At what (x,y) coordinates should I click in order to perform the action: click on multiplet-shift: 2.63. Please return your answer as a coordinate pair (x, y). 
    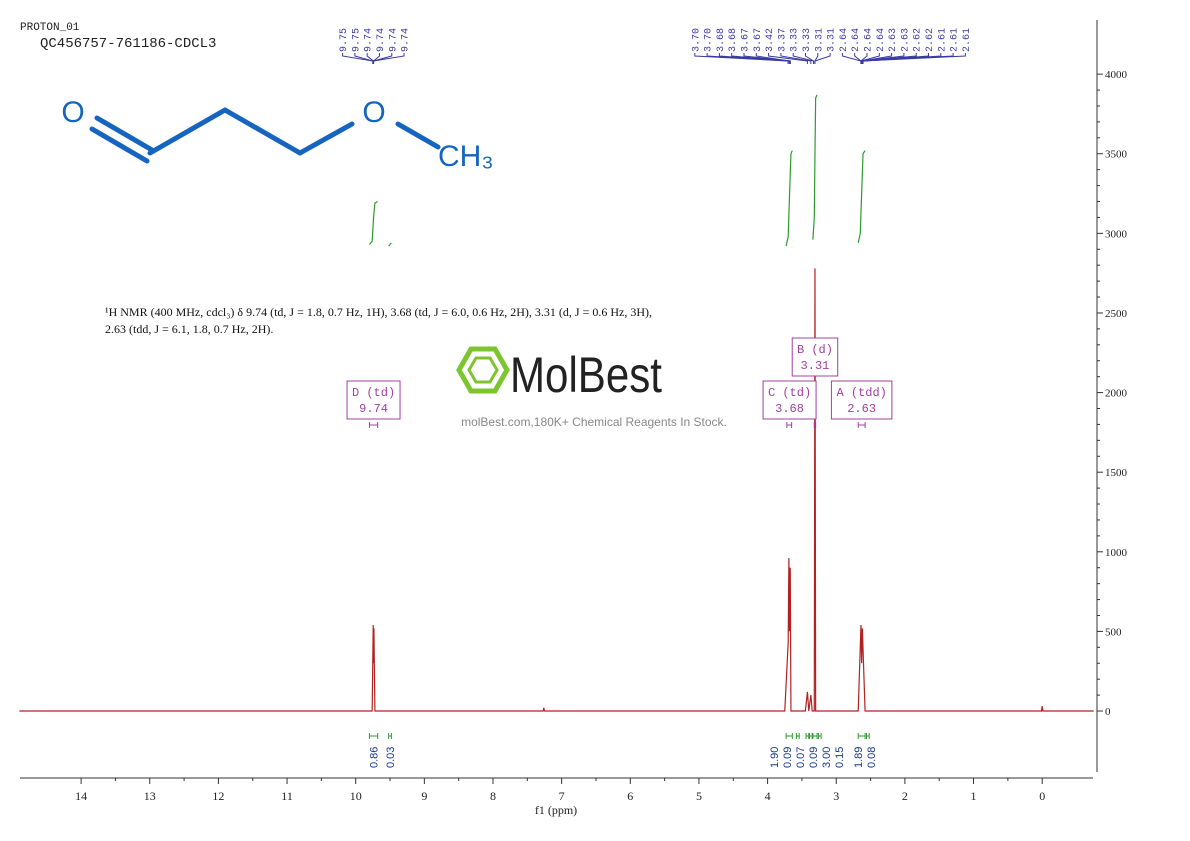
    Looking at the image, I should click on (861, 409).